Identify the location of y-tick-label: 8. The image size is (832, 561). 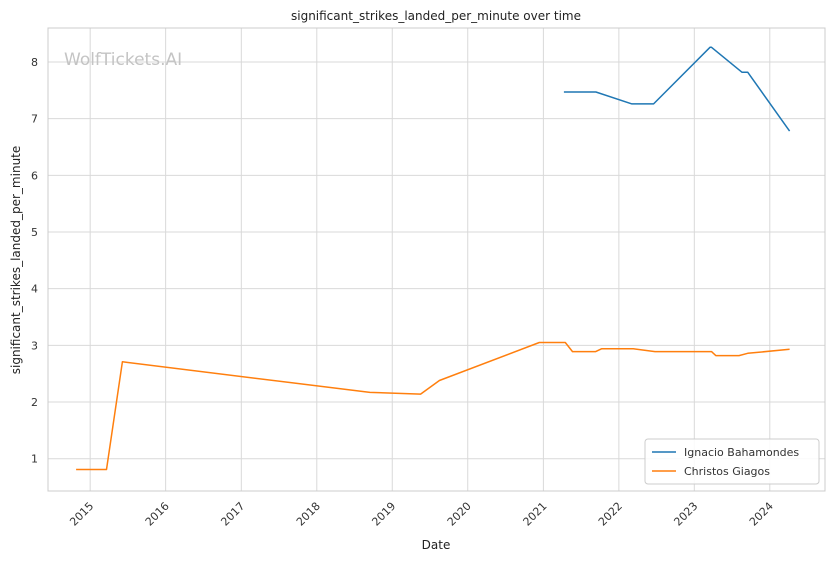
(34, 62).